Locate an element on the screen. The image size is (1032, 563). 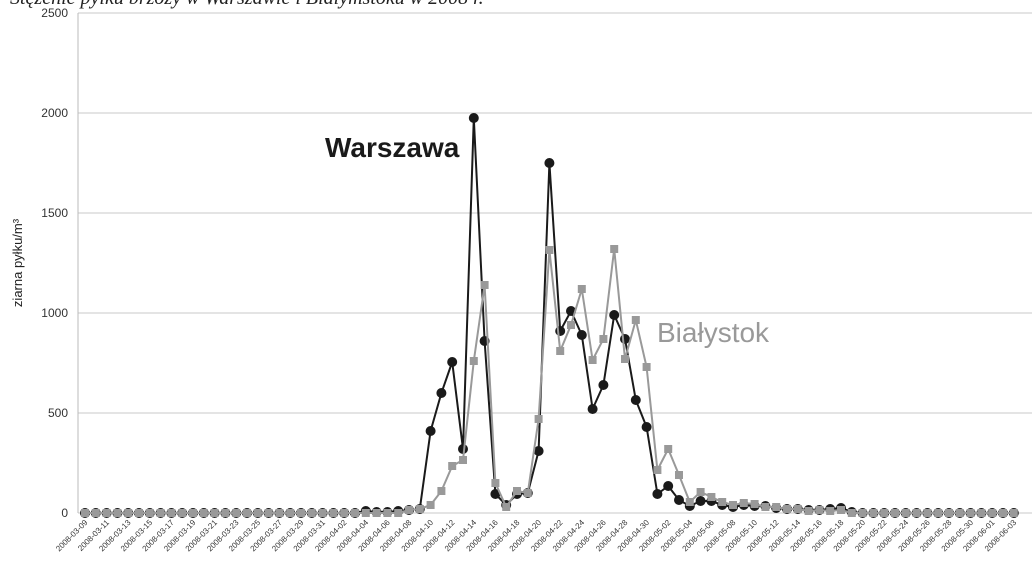
annotation: Warszawa is located at coordinates (392, 147).